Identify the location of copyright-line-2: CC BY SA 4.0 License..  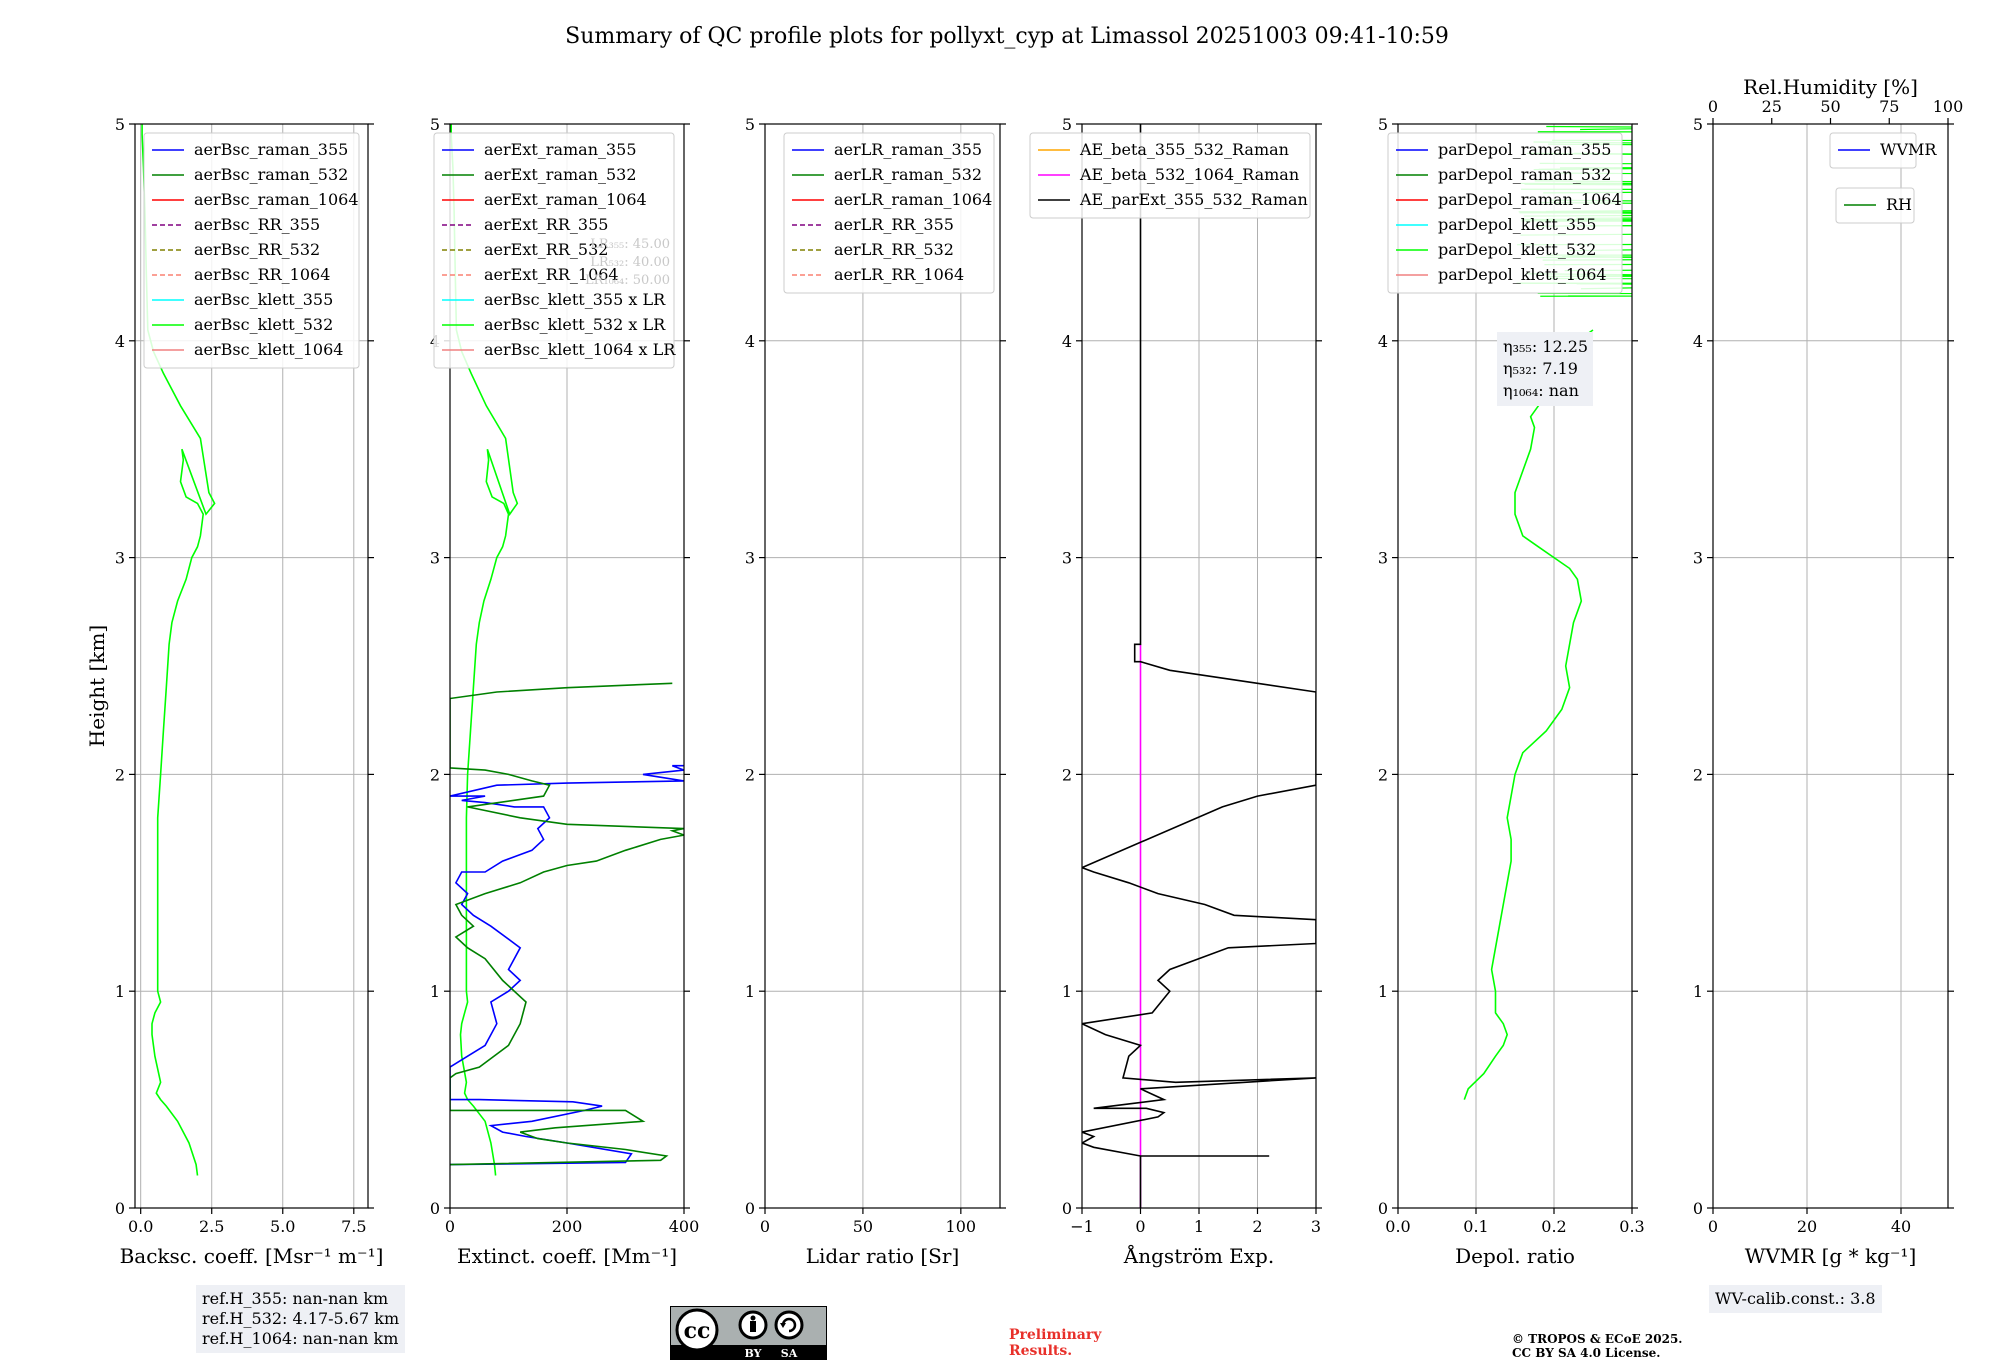
(1586, 1353).